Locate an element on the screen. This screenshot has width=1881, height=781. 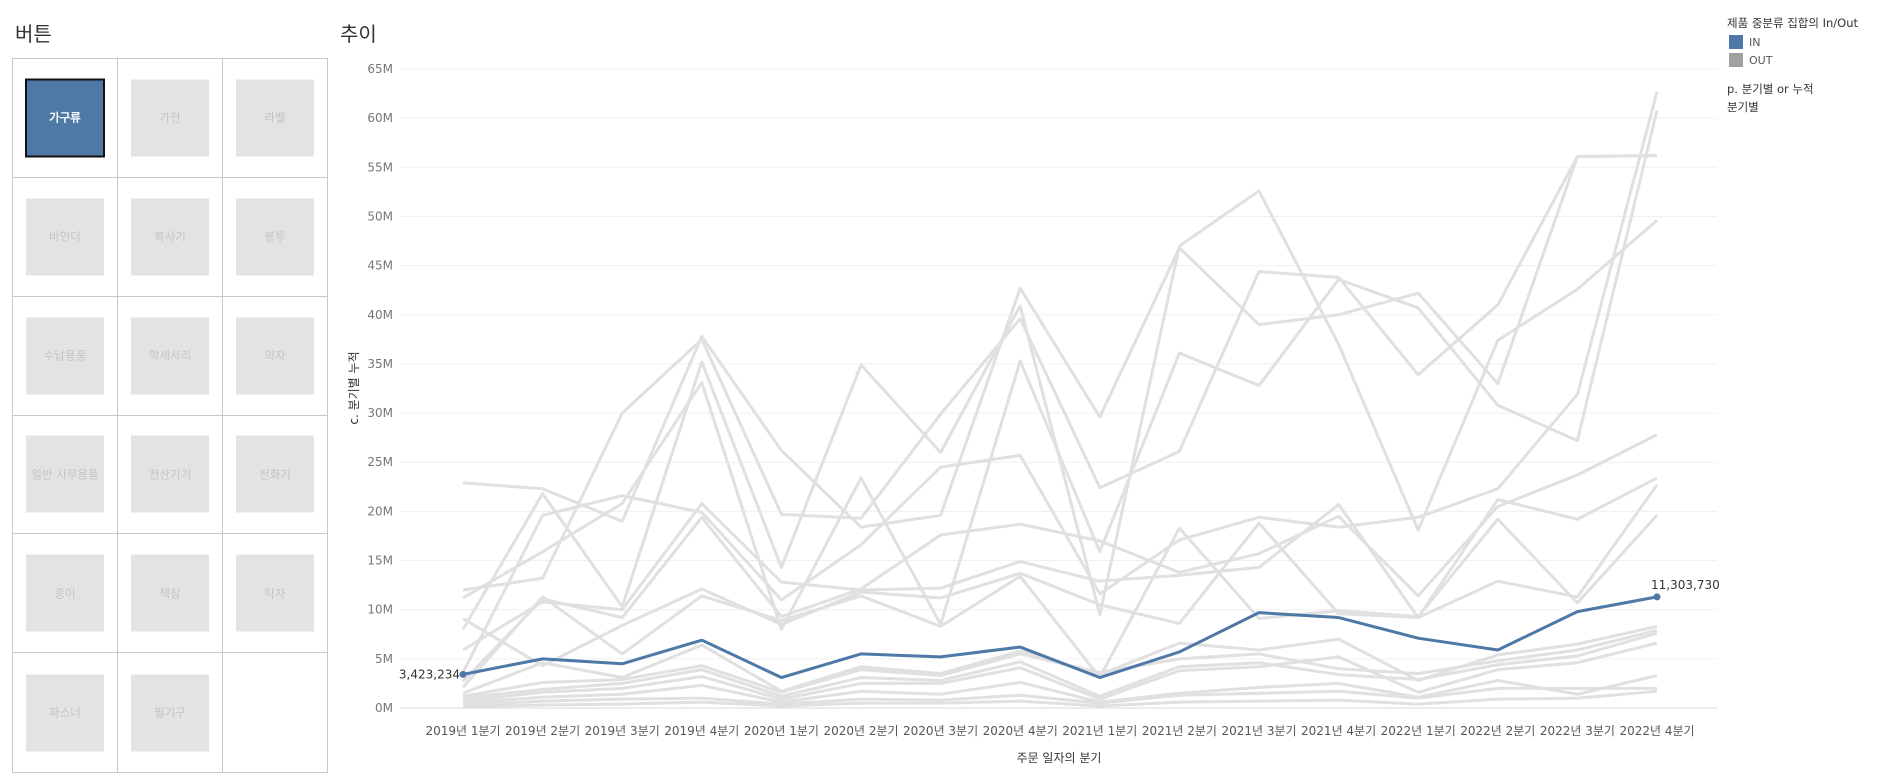
legend-label-out: OUT is located at coordinates (1761, 60).